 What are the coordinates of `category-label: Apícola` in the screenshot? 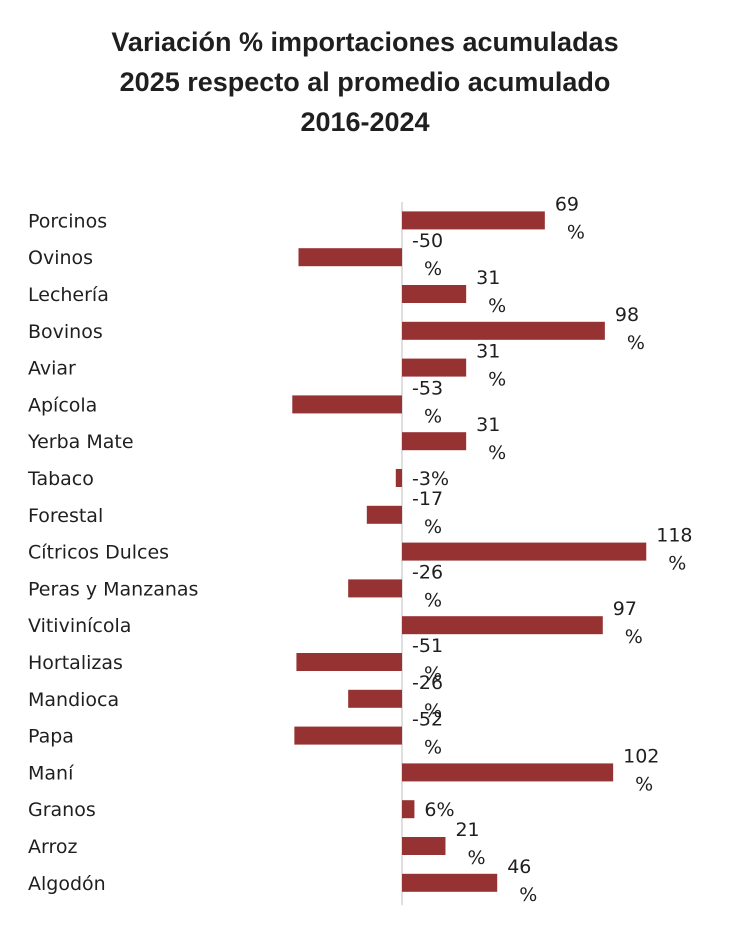 It's located at (62, 405).